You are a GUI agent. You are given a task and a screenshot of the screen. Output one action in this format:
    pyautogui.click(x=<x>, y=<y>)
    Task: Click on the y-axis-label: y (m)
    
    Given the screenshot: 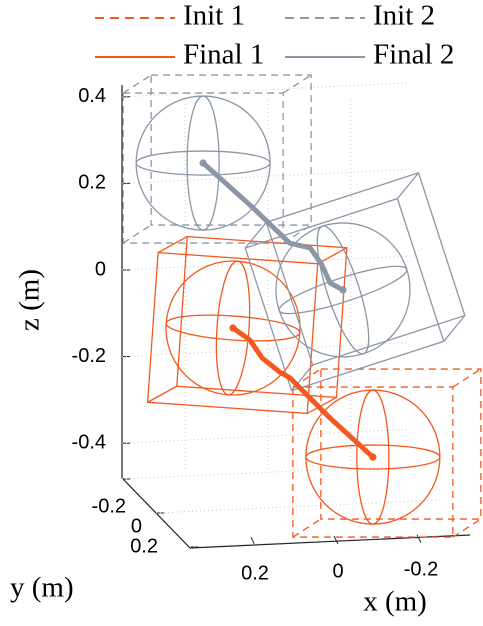 What is the action you would take?
    pyautogui.click(x=42, y=588)
    